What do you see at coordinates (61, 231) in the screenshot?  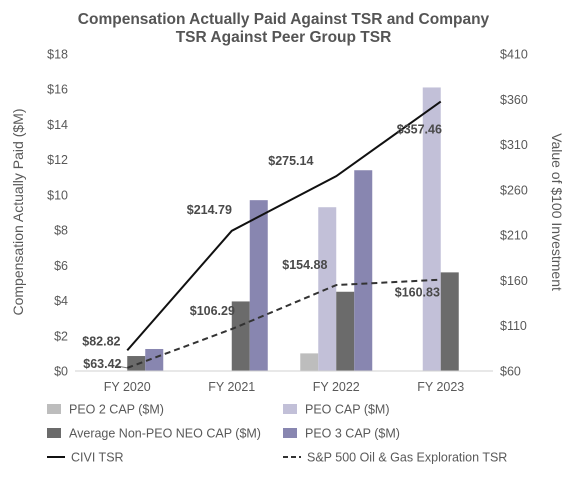 I see `y-tick-label: $8` at bounding box center [61, 231].